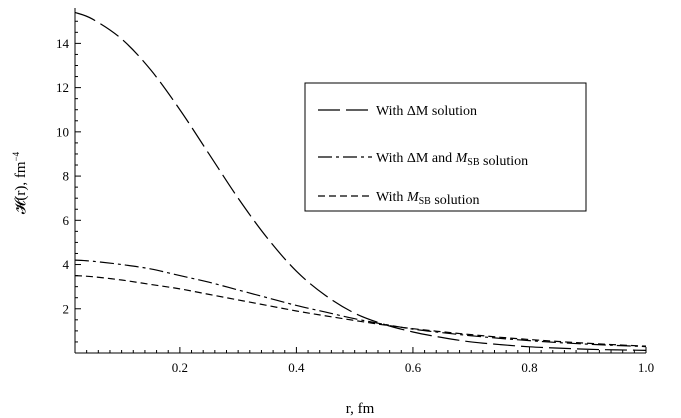 The height and width of the screenshot is (418, 681). What do you see at coordinates (62, 131) in the screenshot?
I see `y-tick-label: 10` at bounding box center [62, 131].